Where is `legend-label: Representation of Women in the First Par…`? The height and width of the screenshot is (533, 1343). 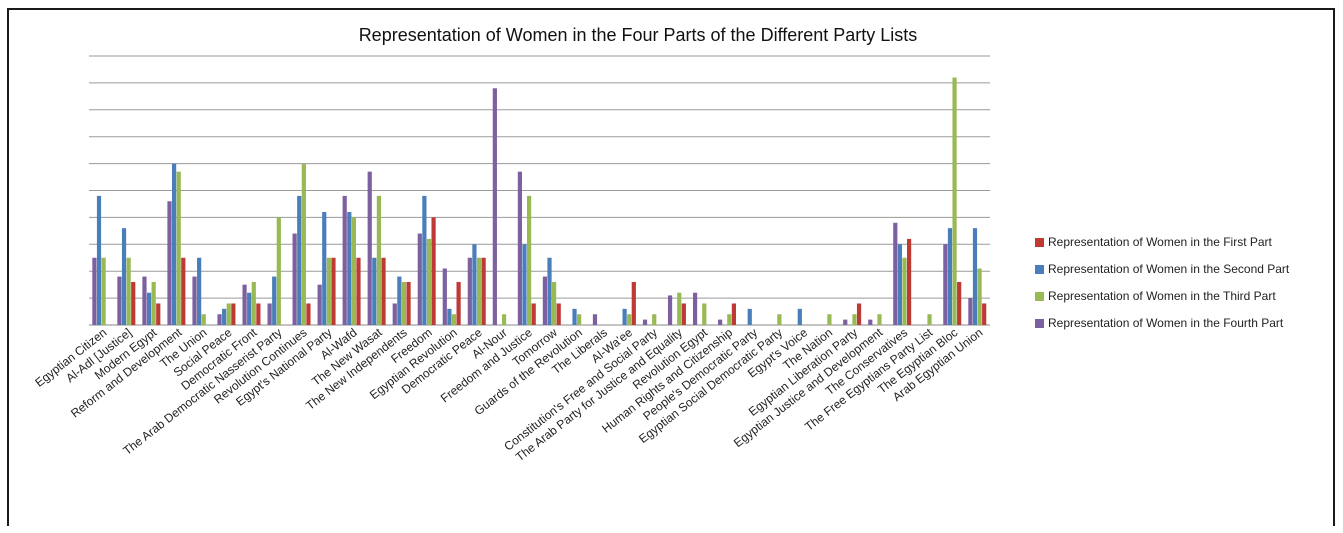
legend-label: Representation of Women in the First Par… is located at coordinates (1160, 242).